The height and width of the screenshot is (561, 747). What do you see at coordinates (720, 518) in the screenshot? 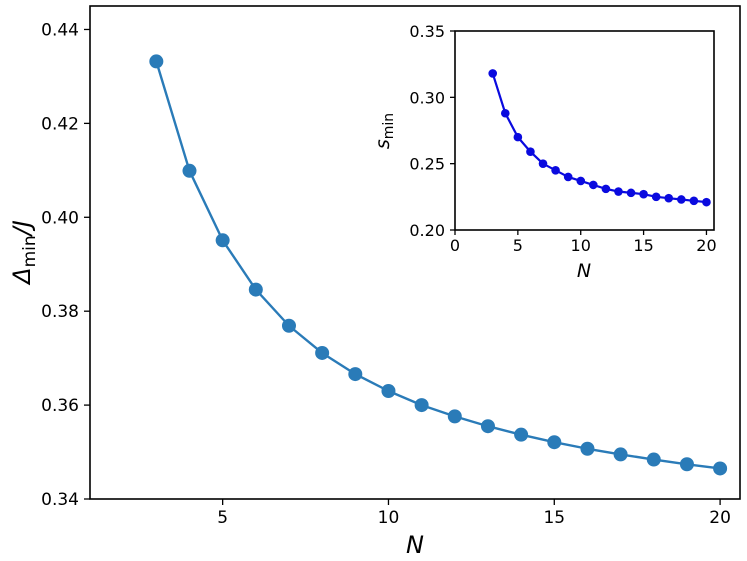
I see `main-x-tick-label: 20` at bounding box center [720, 518].